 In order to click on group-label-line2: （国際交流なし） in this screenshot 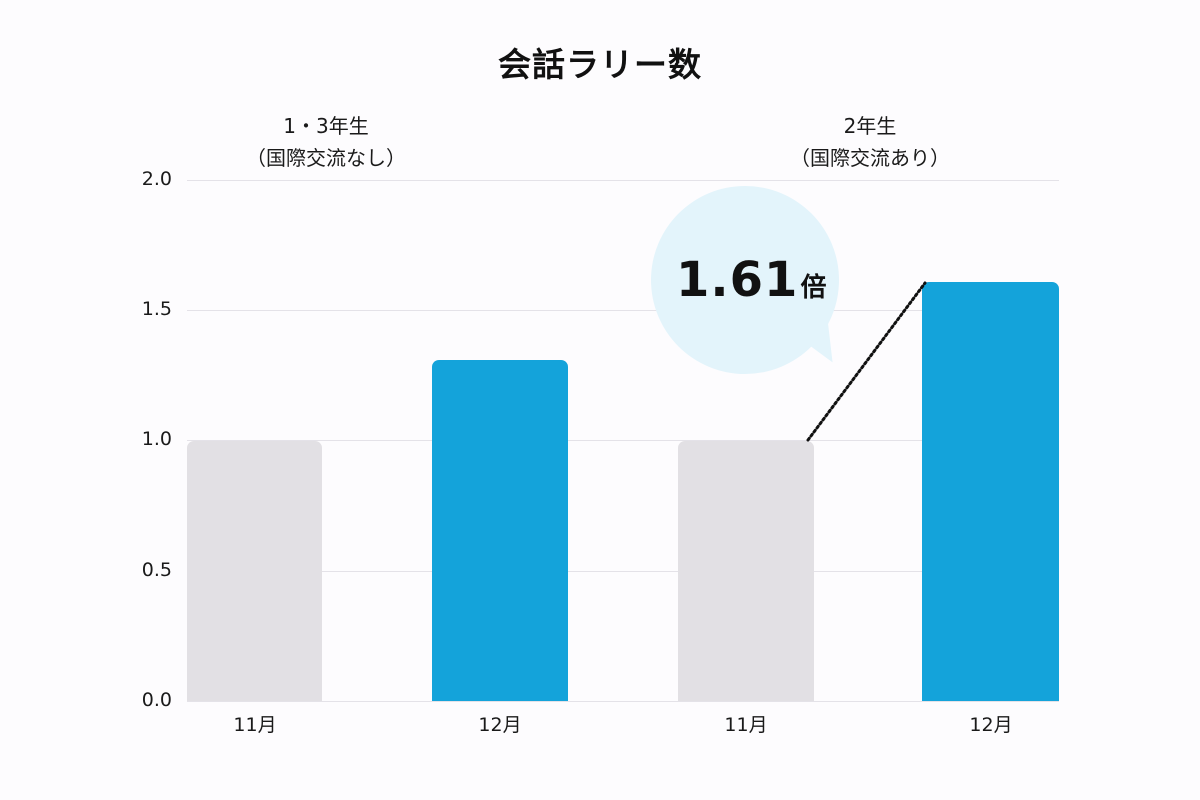, I will do `click(326, 158)`.